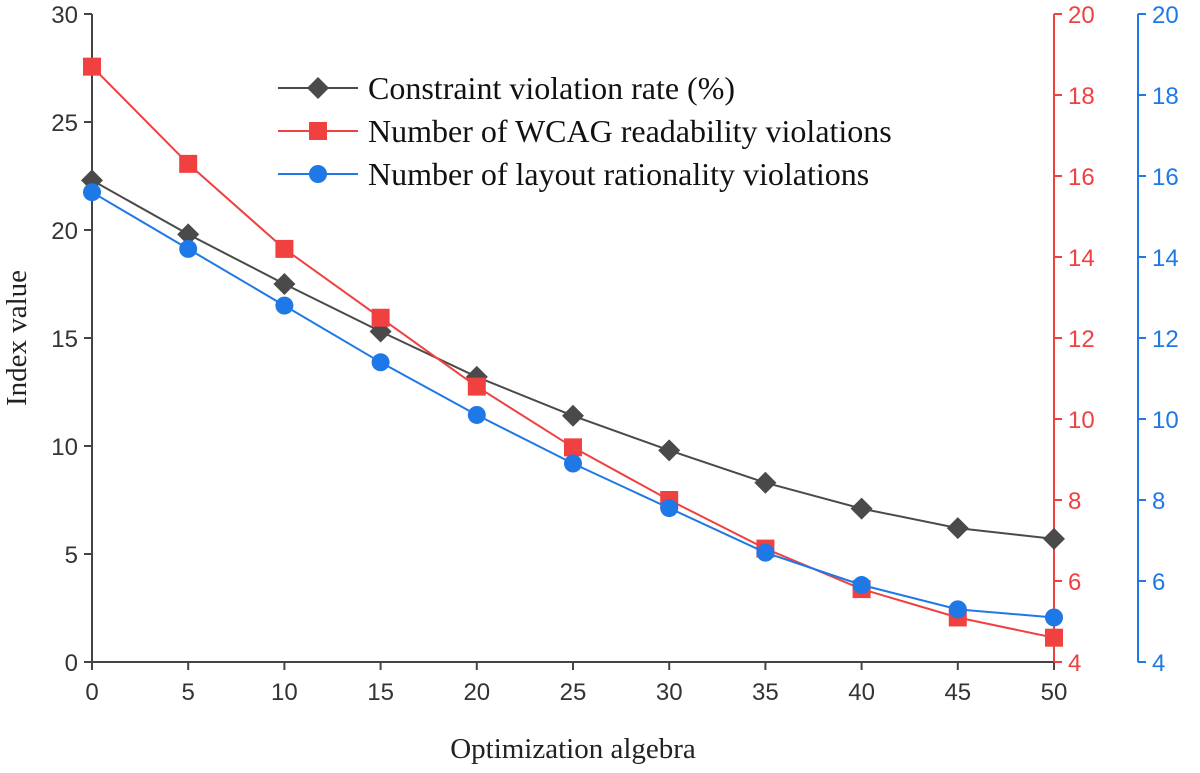 Image resolution: width=1200 pixels, height=773 pixels. What do you see at coordinates (1158, 501) in the screenshot?
I see `blue-tick-label: 8` at bounding box center [1158, 501].